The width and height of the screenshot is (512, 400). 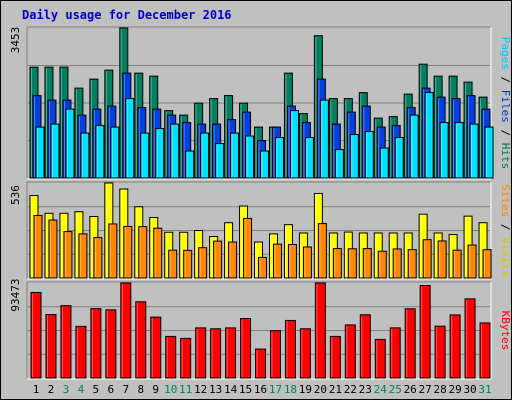 I want to click on legend-item: Pages, so click(x=505, y=53).